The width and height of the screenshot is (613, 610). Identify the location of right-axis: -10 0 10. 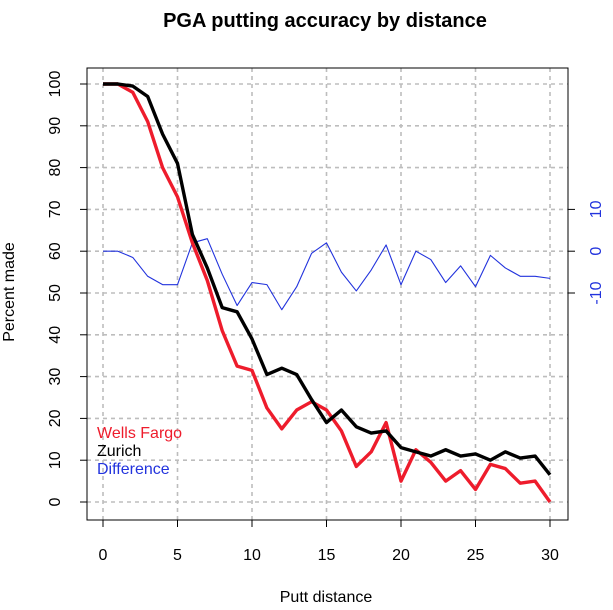
(586, 252).